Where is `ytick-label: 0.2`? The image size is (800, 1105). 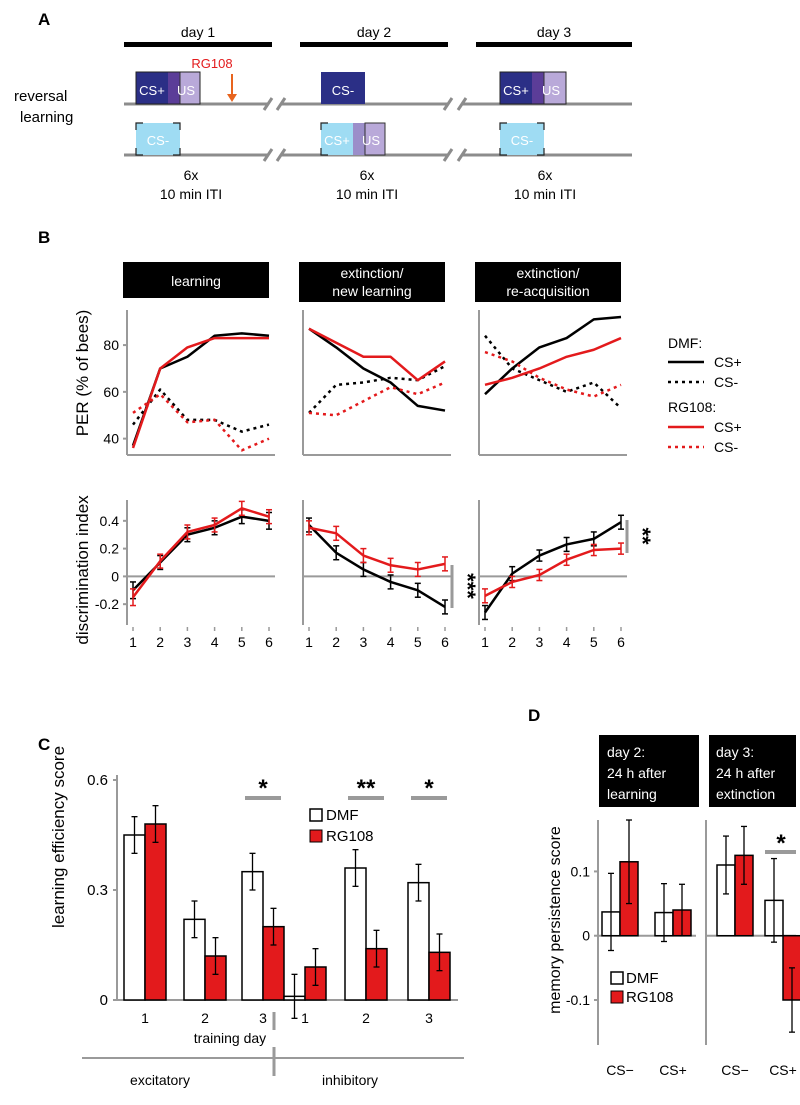
ytick-label: 0.2 is located at coordinates (110, 549).